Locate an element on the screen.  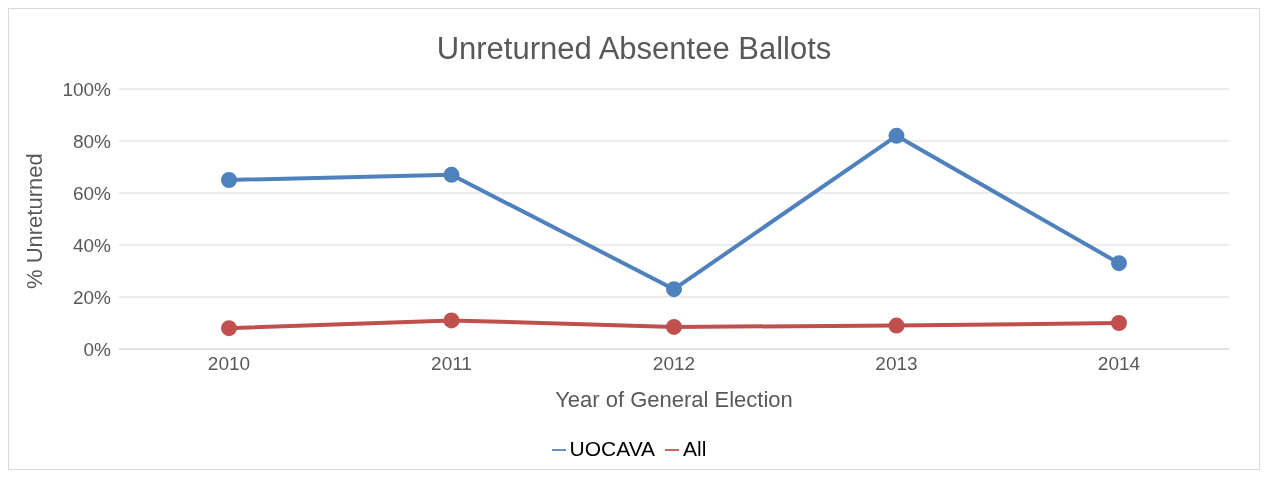
y-tick-label: 40% is located at coordinates (92, 245).